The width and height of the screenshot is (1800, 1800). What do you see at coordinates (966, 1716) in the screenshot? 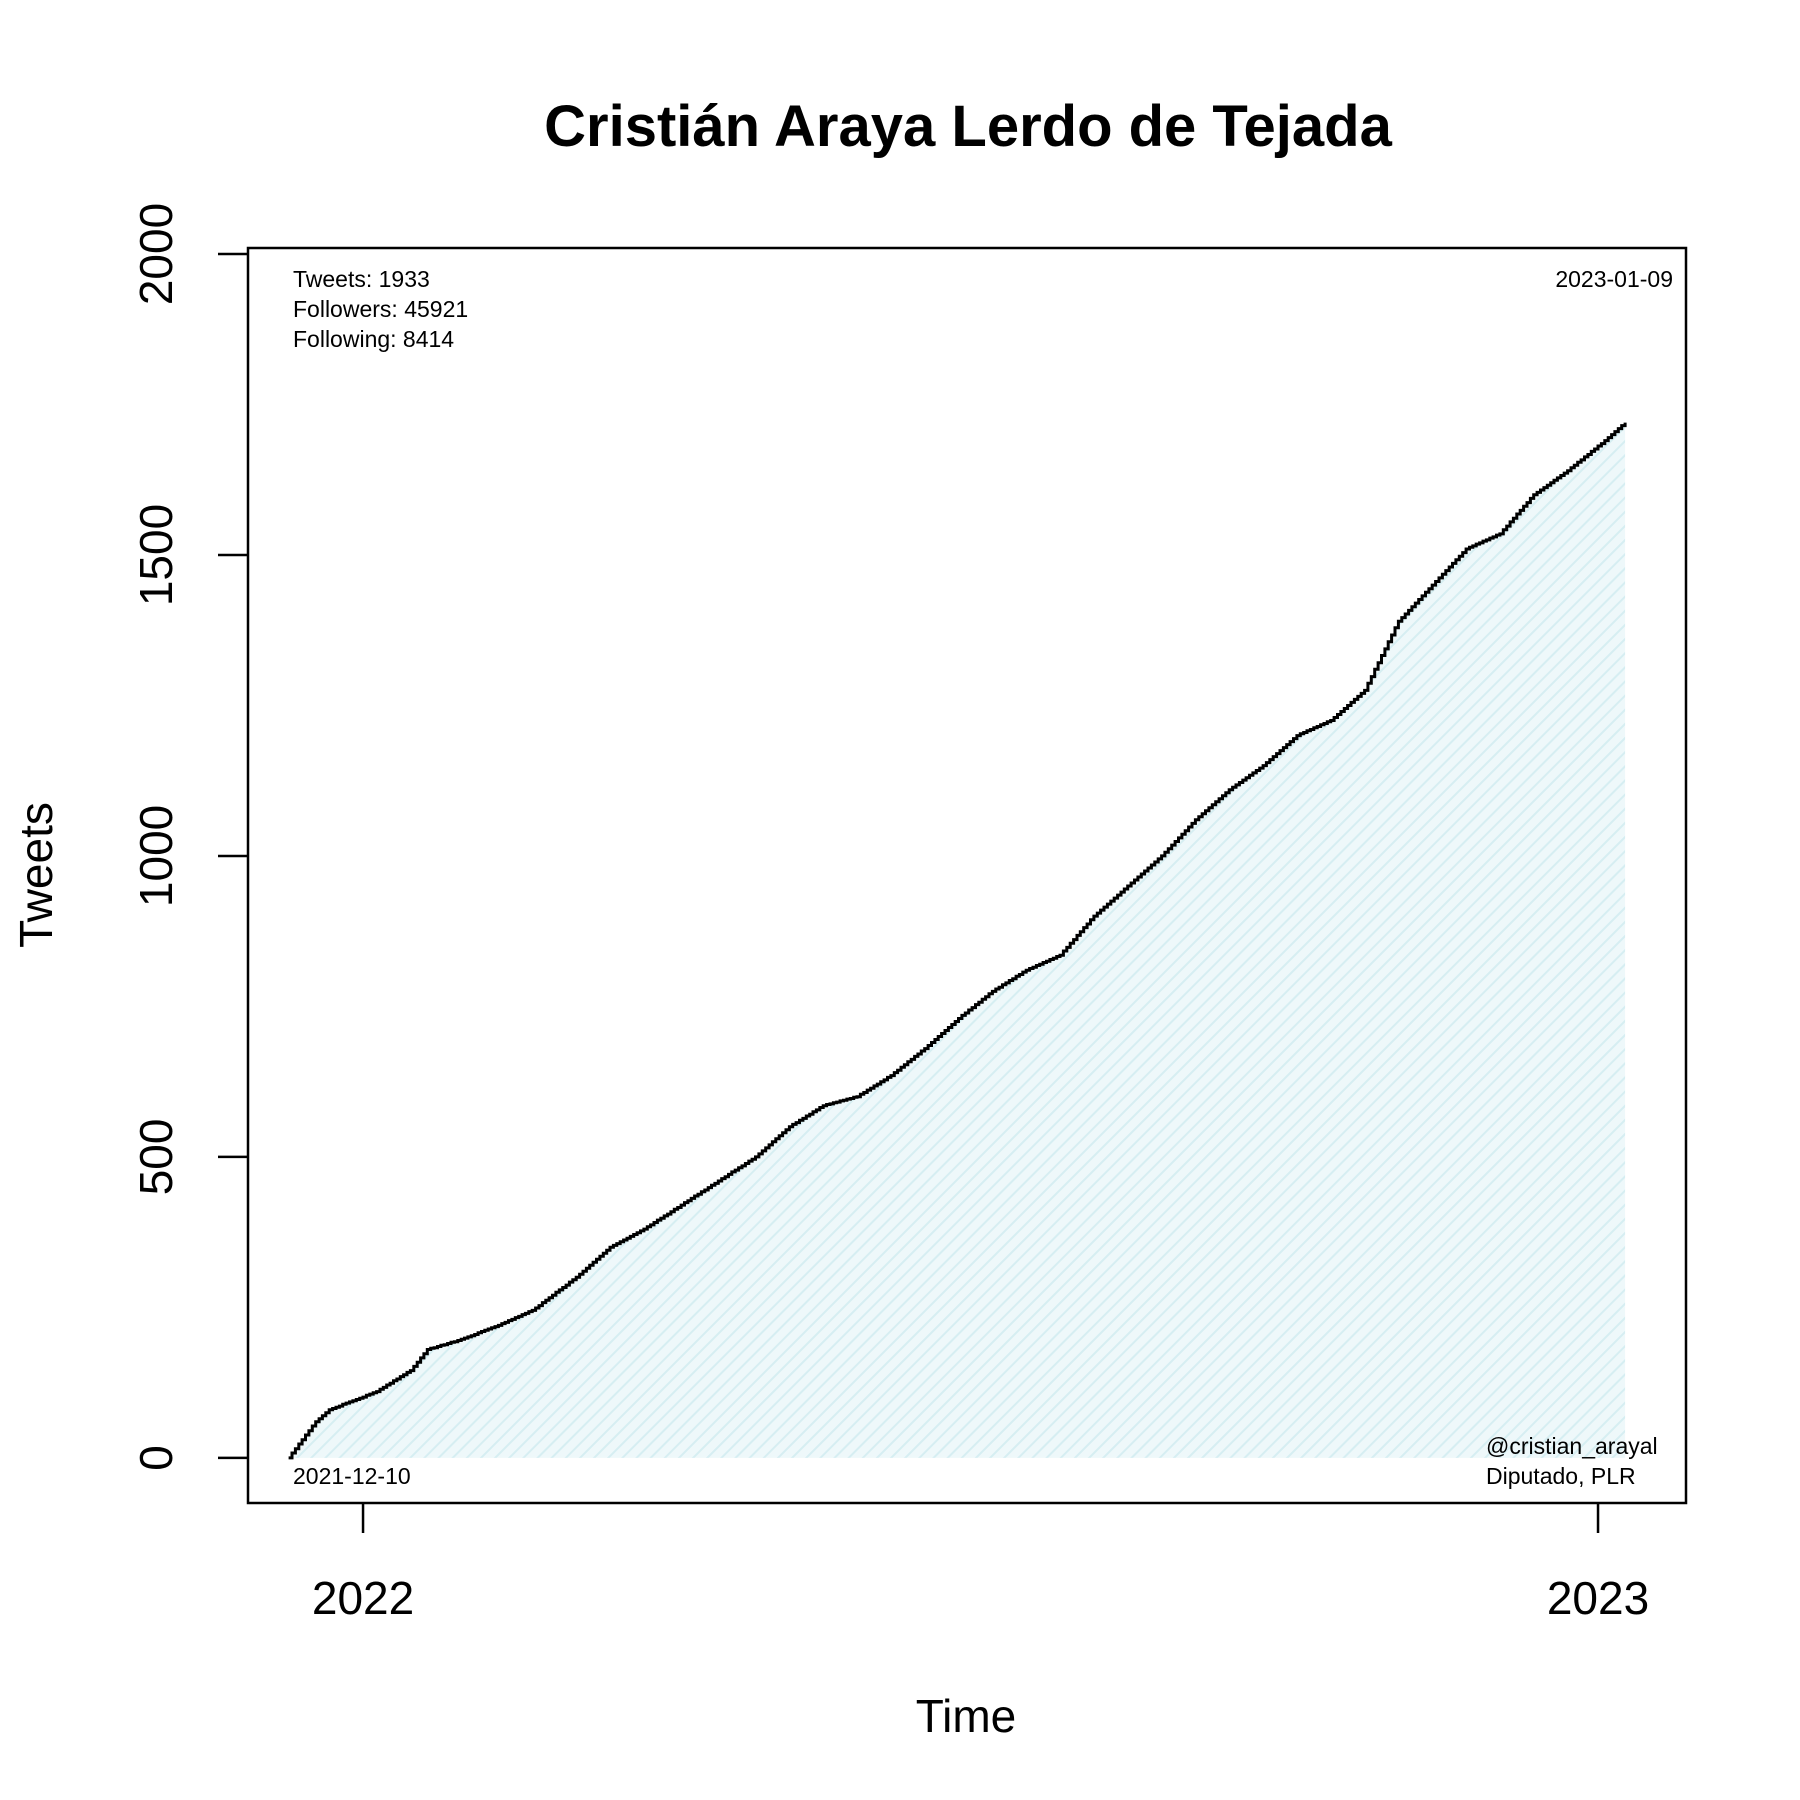
I see `x-axis-title: Time` at bounding box center [966, 1716].